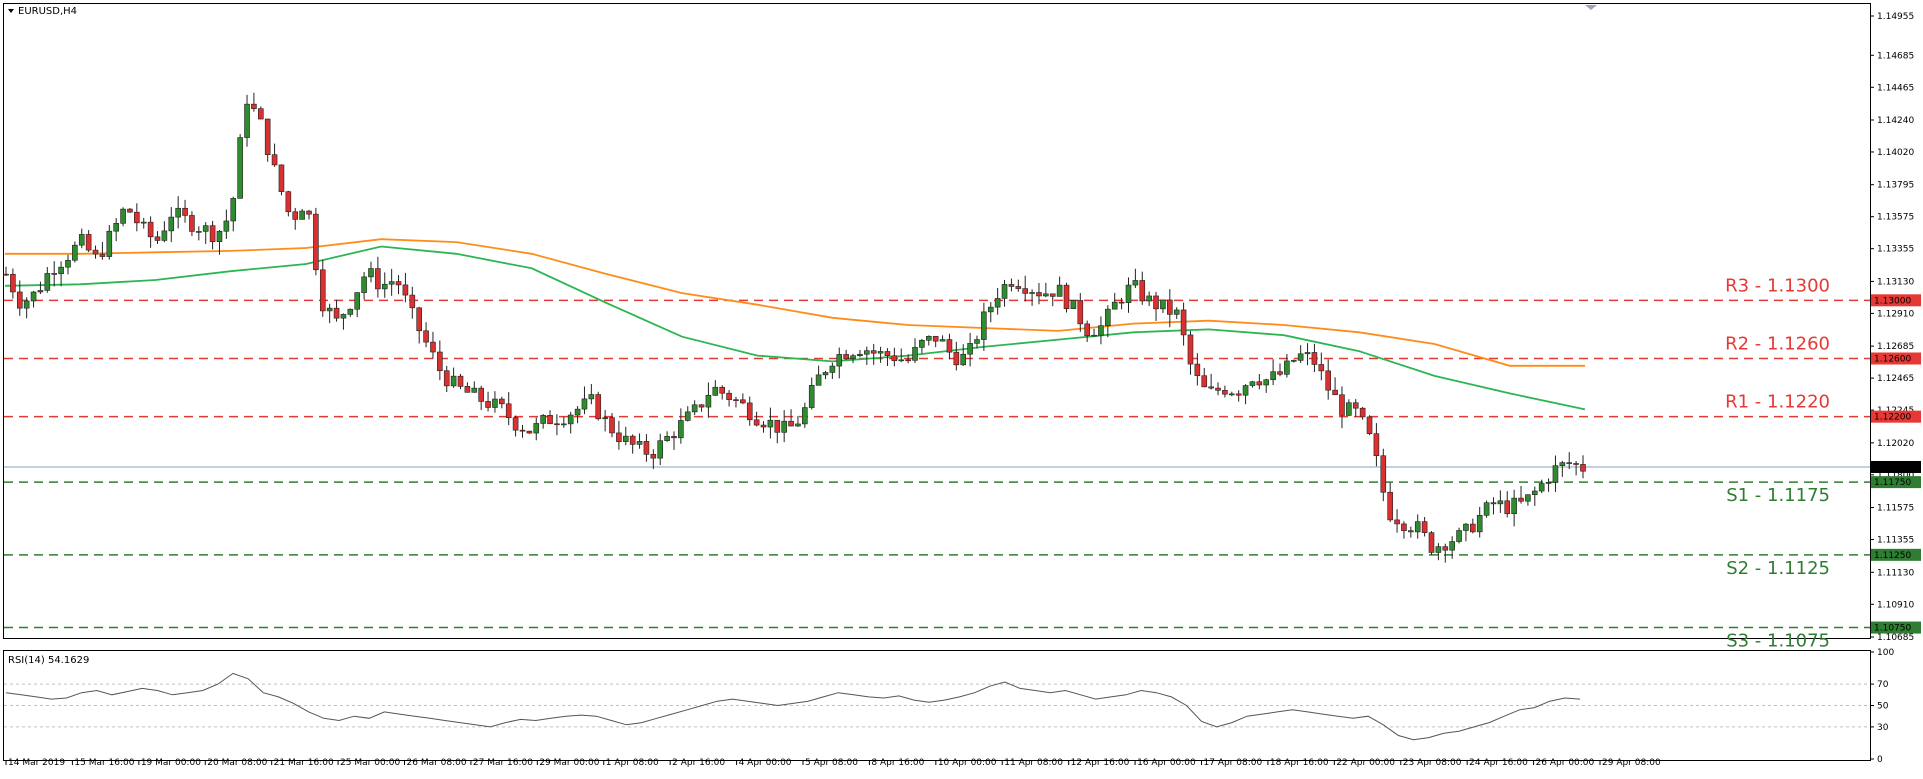 The height and width of the screenshot is (779, 1923). What do you see at coordinates (1565, 763) in the screenshot?
I see `x-tick-label: 26 Apr 00:00` at bounding box center [1565, 763].